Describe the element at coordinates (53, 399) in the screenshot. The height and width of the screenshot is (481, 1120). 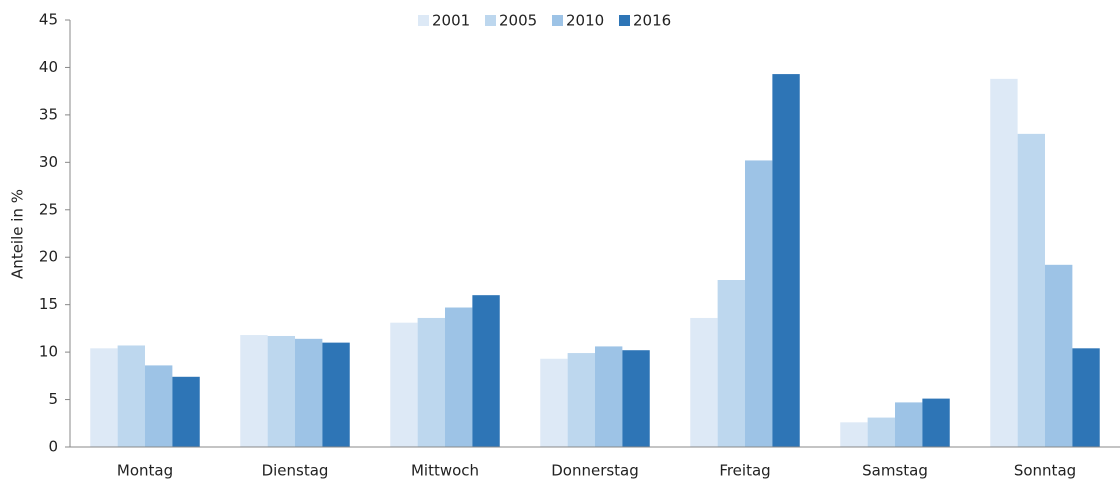
I see `y-tick-label: 5` at that location.